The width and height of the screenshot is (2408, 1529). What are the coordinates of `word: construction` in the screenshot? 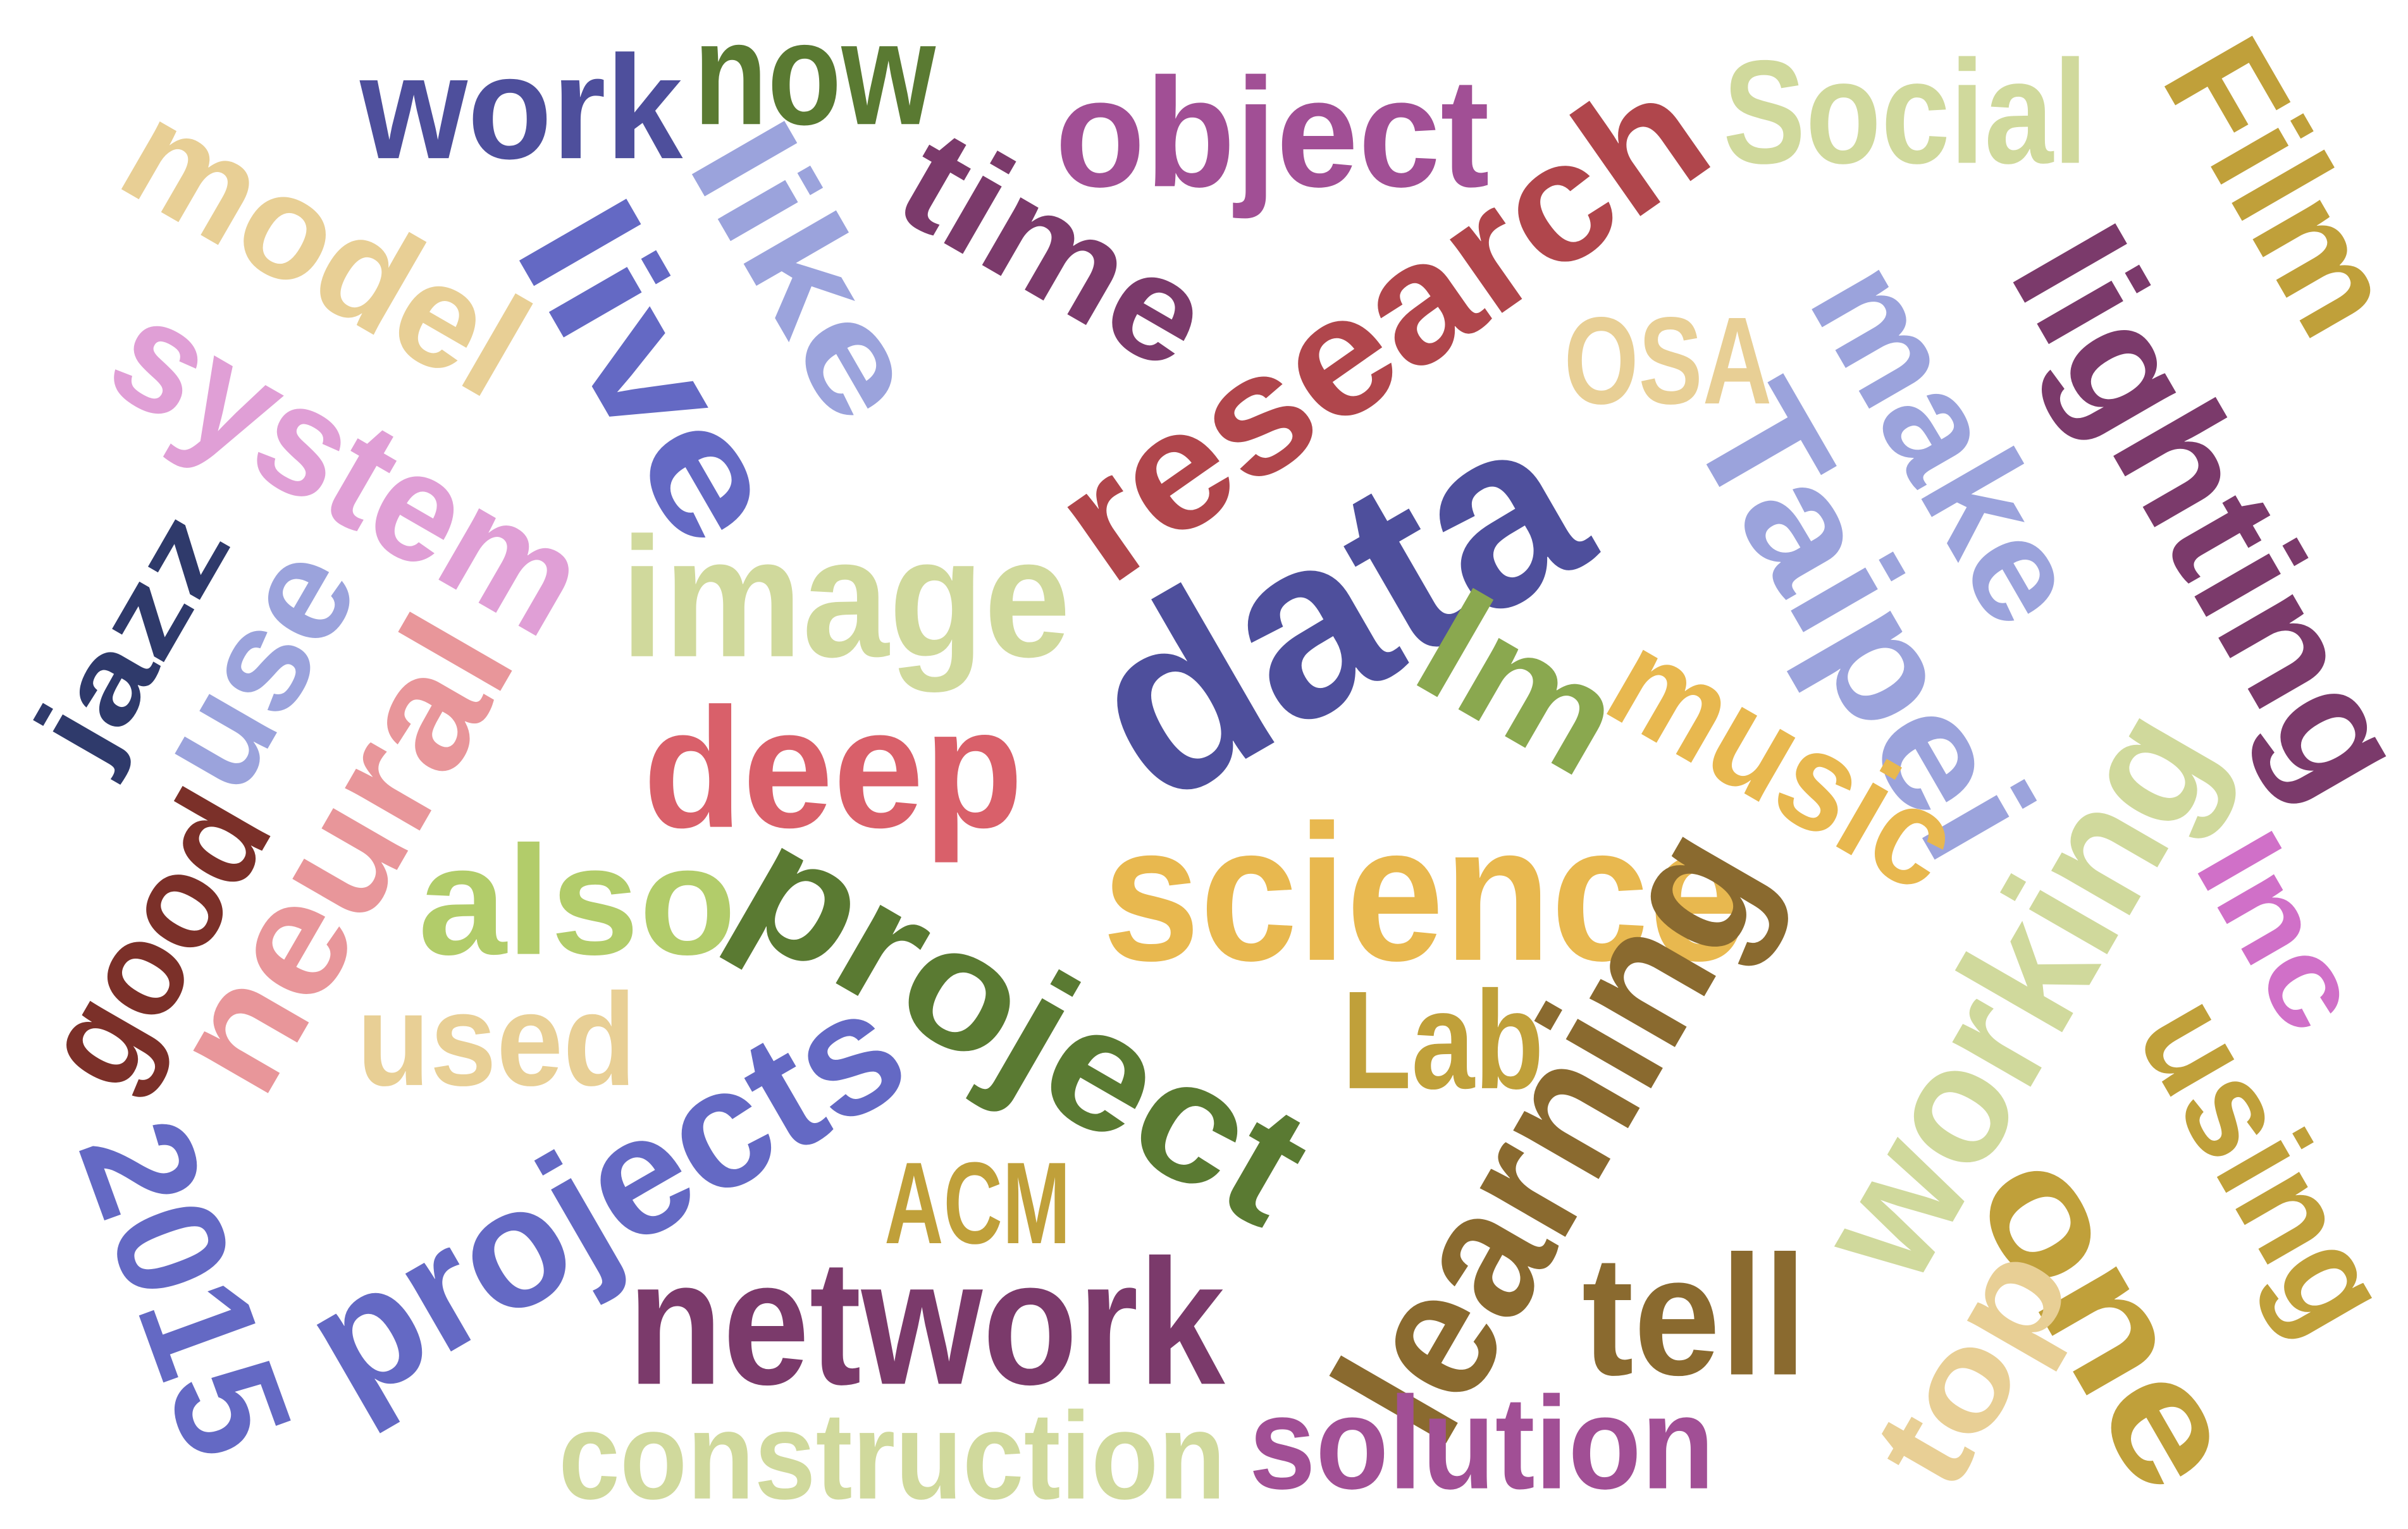 It's located at (892, 1455).